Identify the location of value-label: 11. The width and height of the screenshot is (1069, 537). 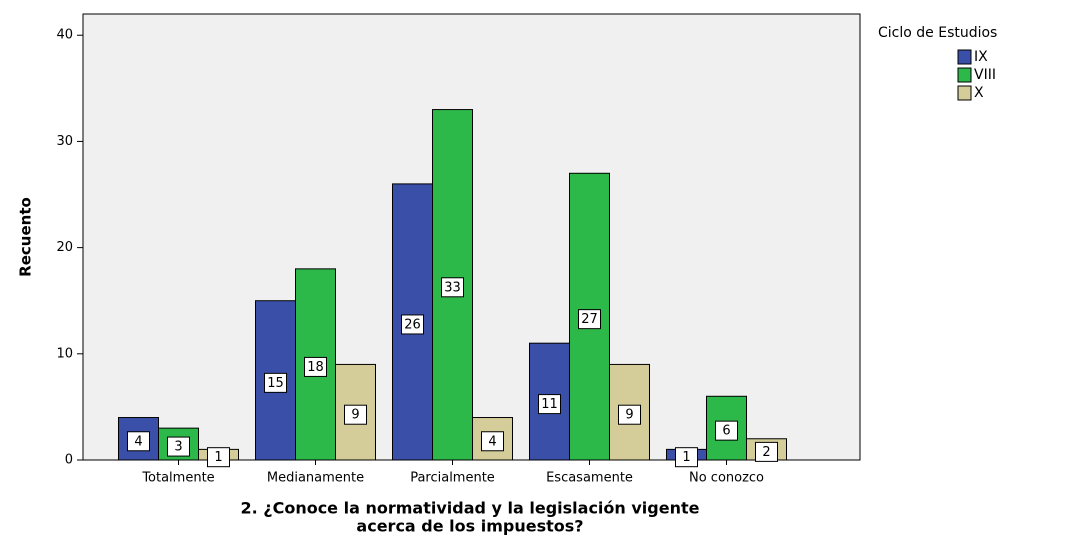
(549, 404).